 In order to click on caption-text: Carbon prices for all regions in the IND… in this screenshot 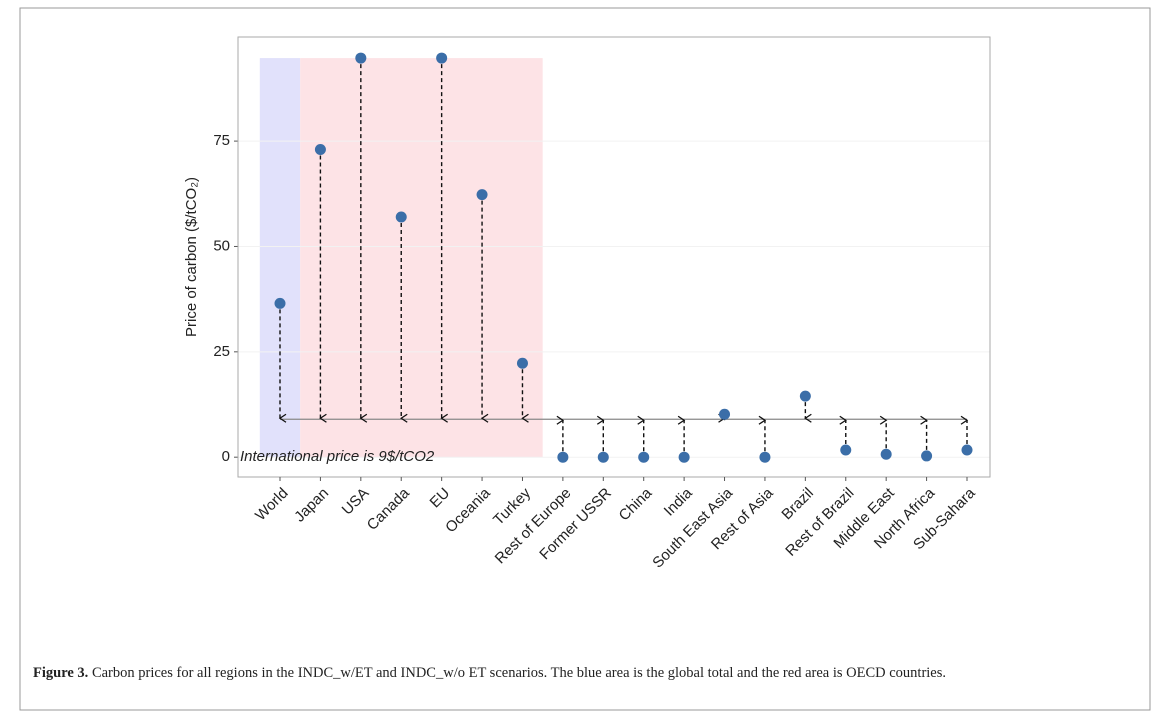, I will do `click(519, 673)`.